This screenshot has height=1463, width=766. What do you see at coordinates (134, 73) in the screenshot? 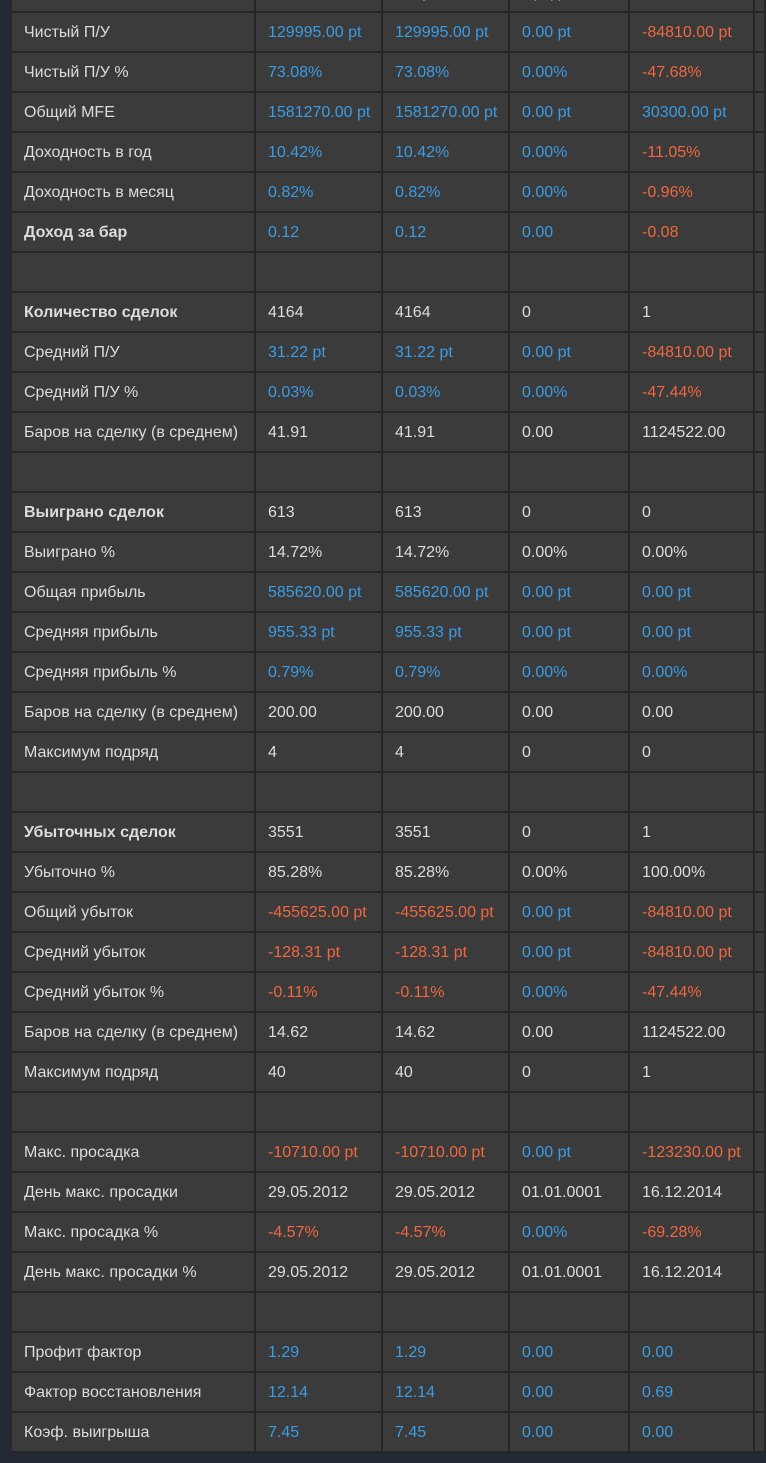
I see `row-label: Чистый П/У %` at bounding box center [134, 73].